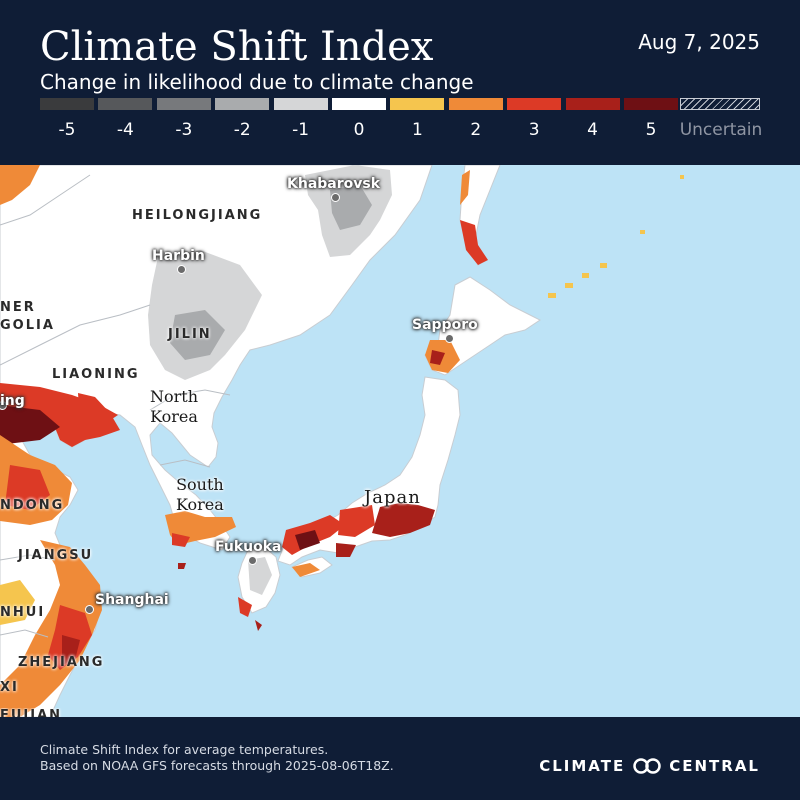 The height and width of the screenshot is (800, 800). I want to click on legend: 5 4 3 2 1 0 -1 -2 -3 -4 -5 Uncertain, so click(401, 123).